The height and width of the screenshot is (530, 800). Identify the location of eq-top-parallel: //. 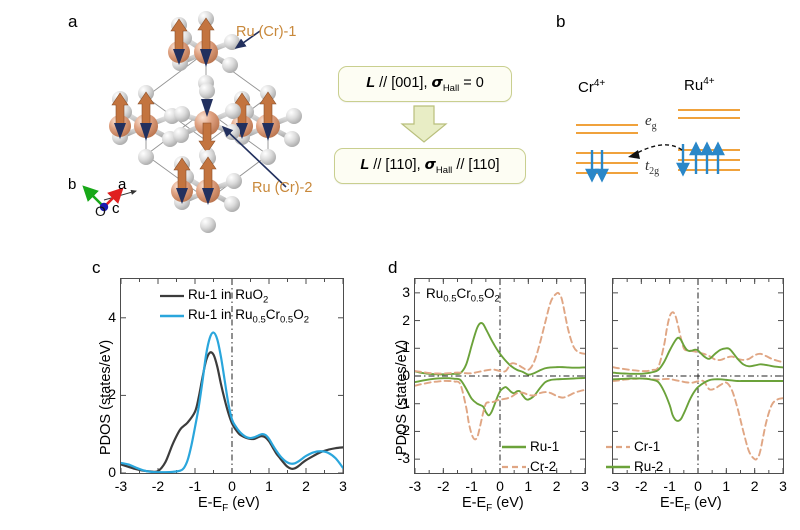
(383, 82).